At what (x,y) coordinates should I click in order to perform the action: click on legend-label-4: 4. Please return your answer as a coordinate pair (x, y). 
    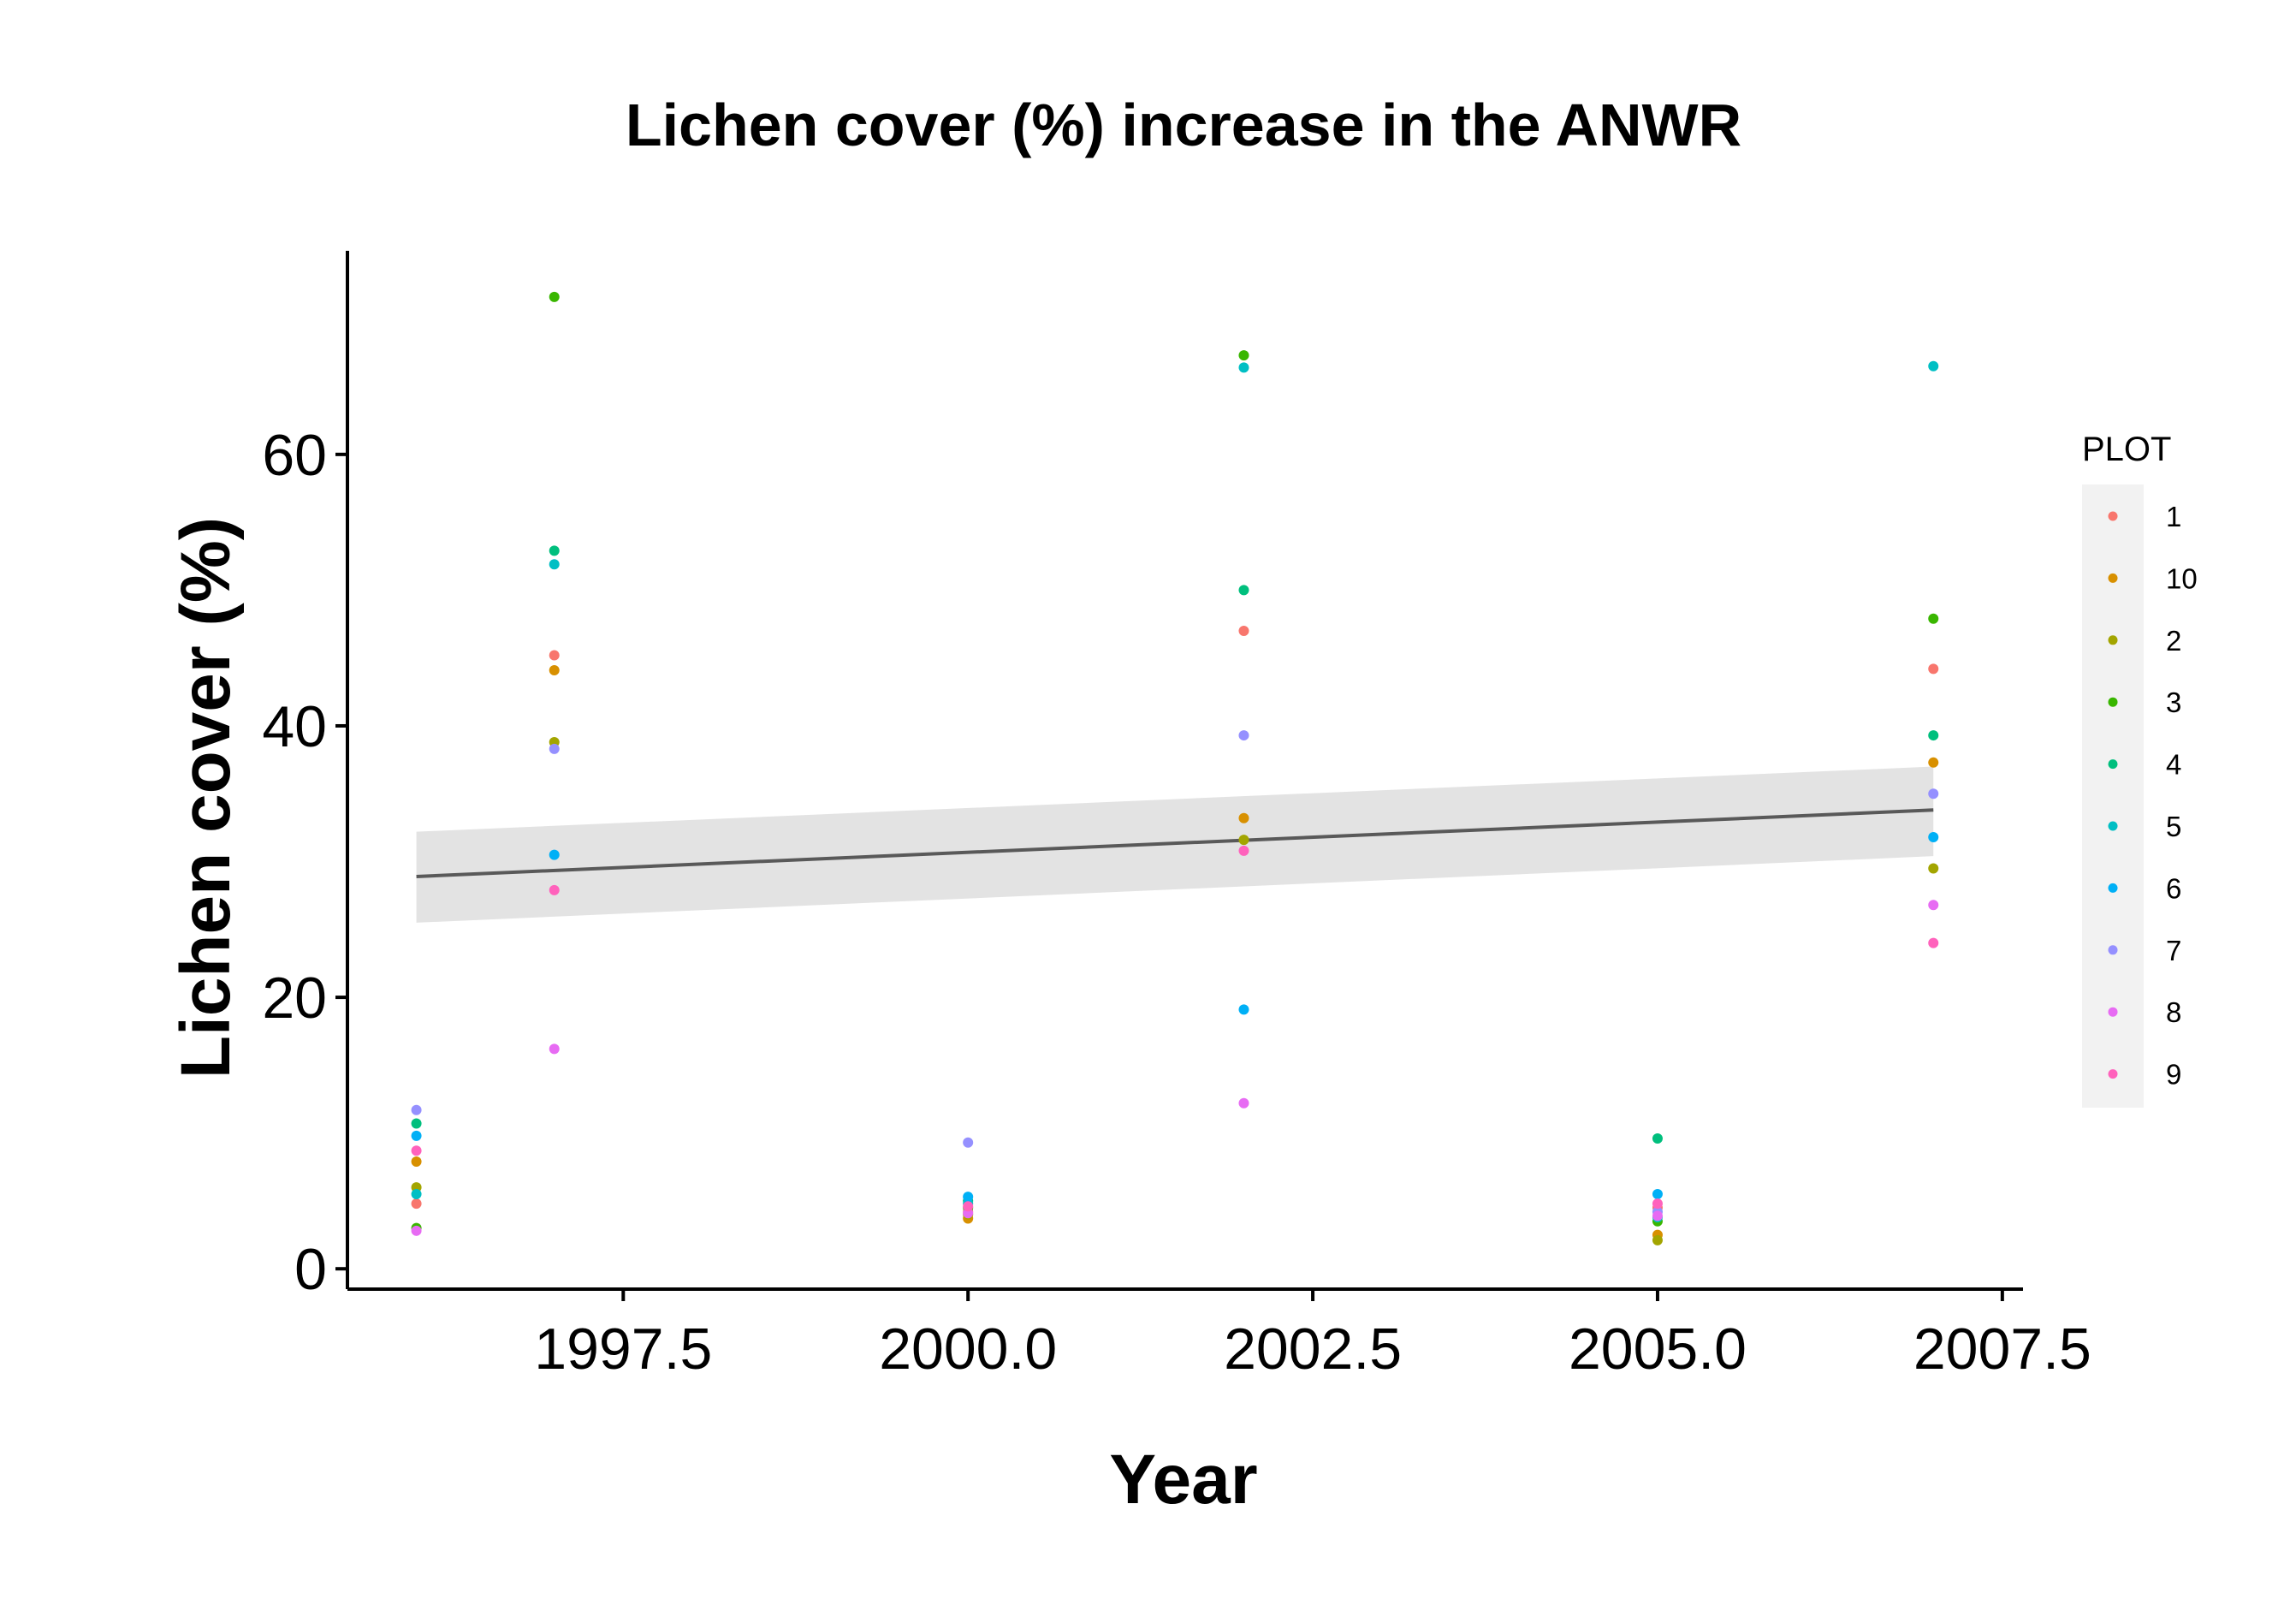
    Looking at the image, I should click on (2173, 765).